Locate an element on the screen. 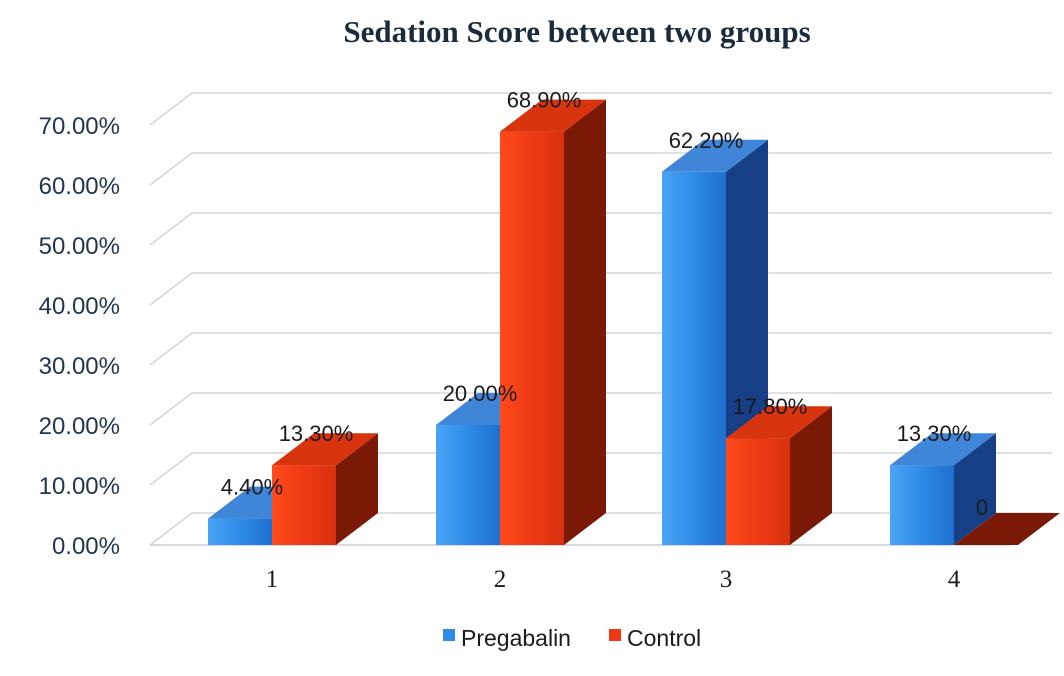 The height and width of the screenshot is (676, 1064). x-tick-label: 1 is located at coordinates (272, 579).